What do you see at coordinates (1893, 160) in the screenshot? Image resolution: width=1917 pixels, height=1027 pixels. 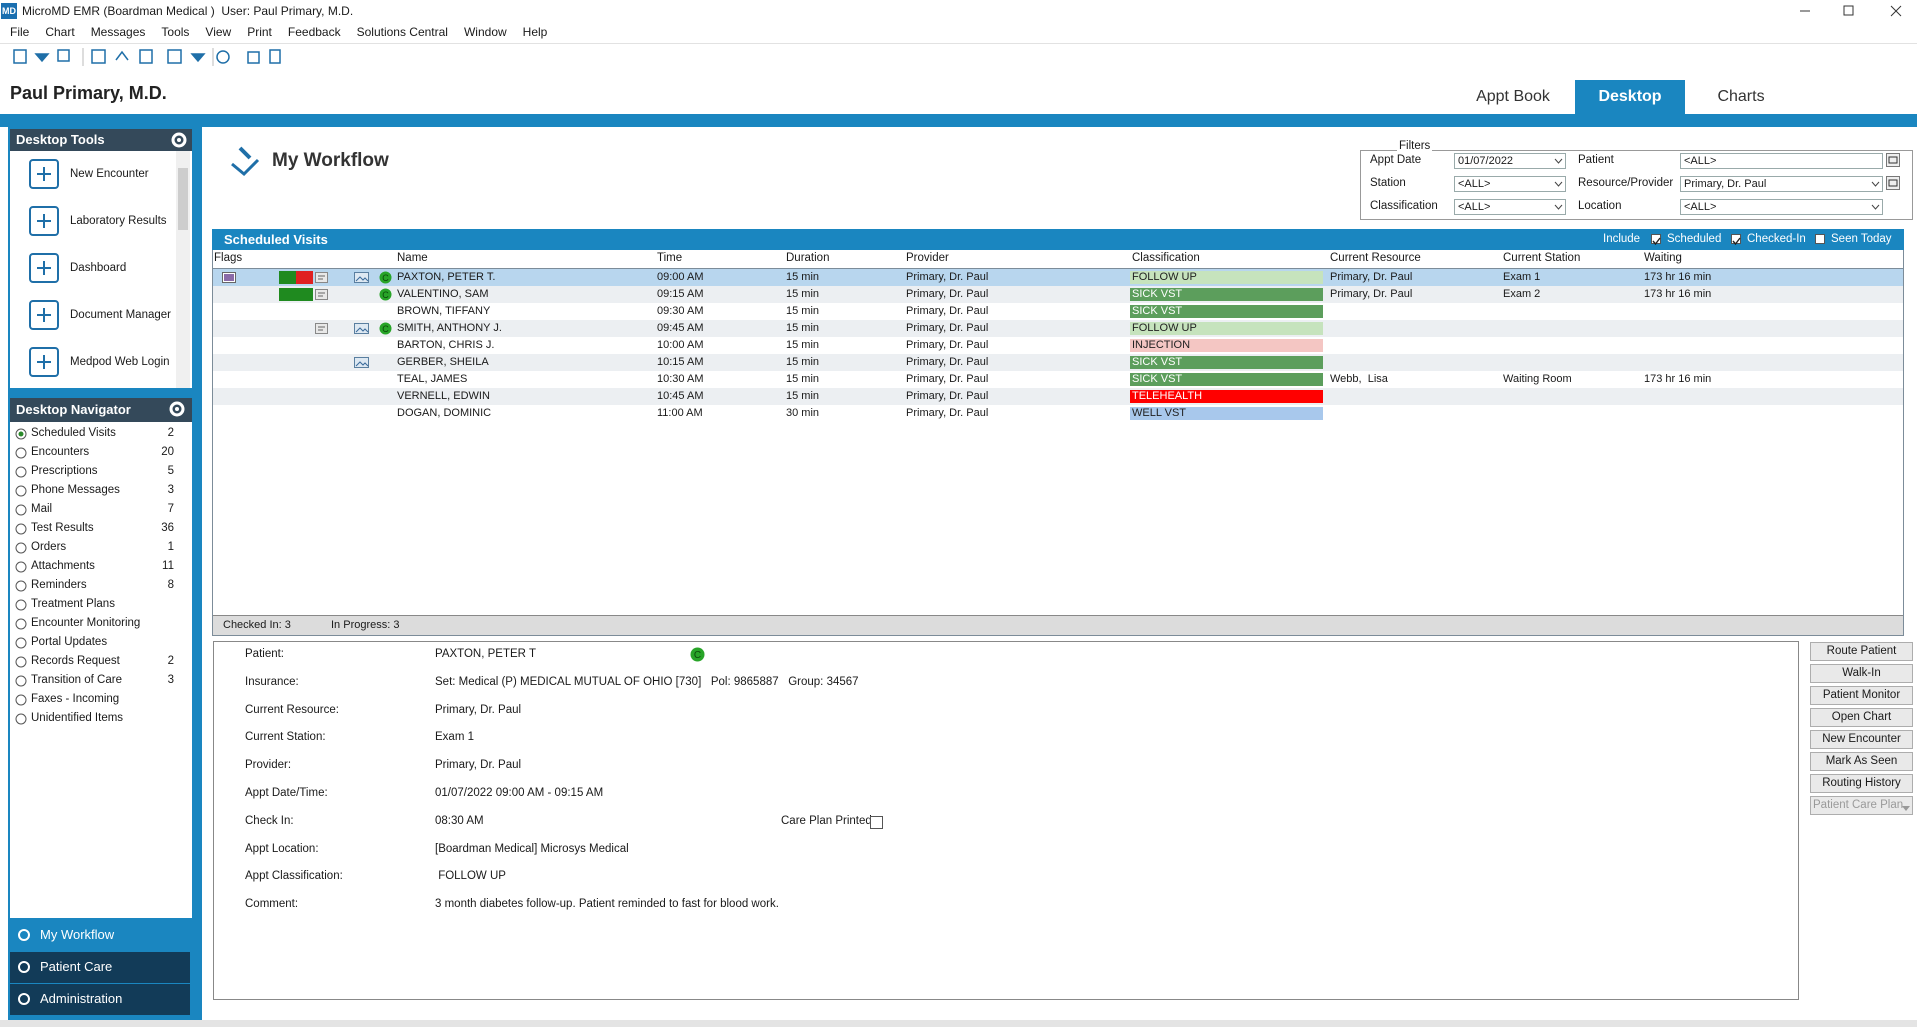 I see `lookup-button-graphic` at bounding box center [1893, 160].